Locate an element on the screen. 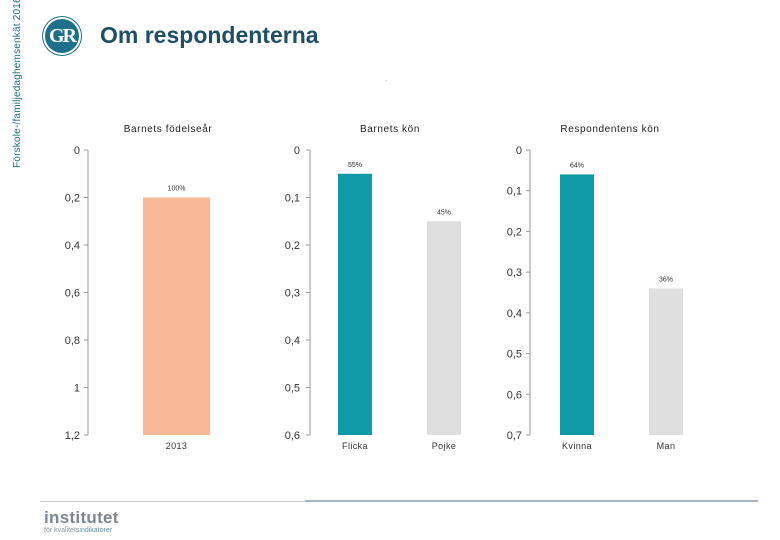  x-category-label: 2013 is located at coordinates (177, 446).